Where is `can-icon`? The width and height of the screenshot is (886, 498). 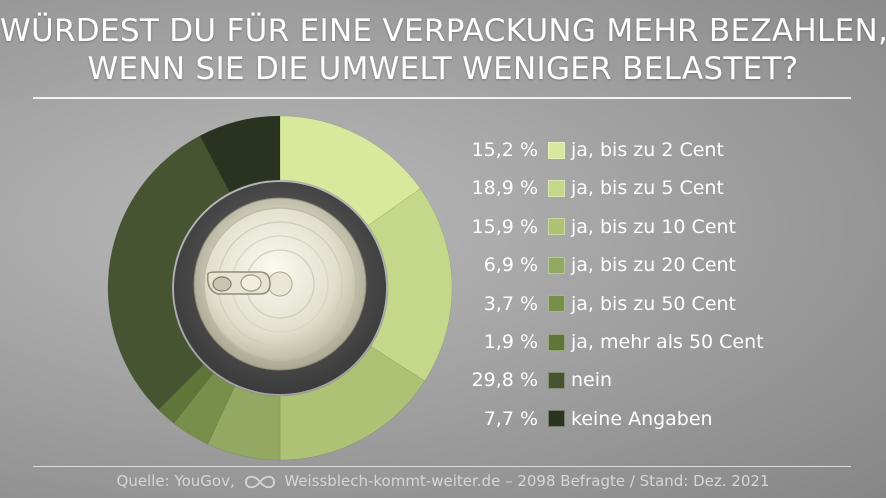
can-icon is located at coordinates (280, 284).